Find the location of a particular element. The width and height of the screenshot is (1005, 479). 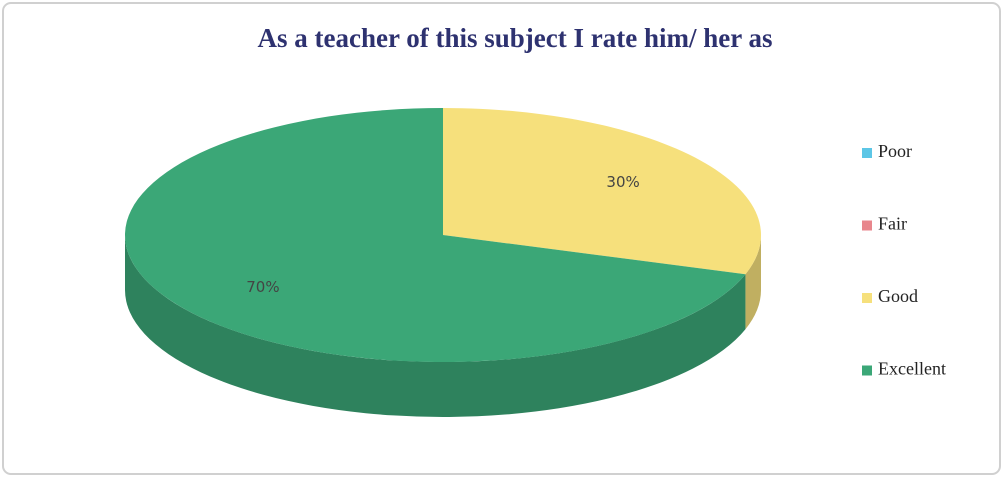

pie-slice is located at coordinates (602, 219).